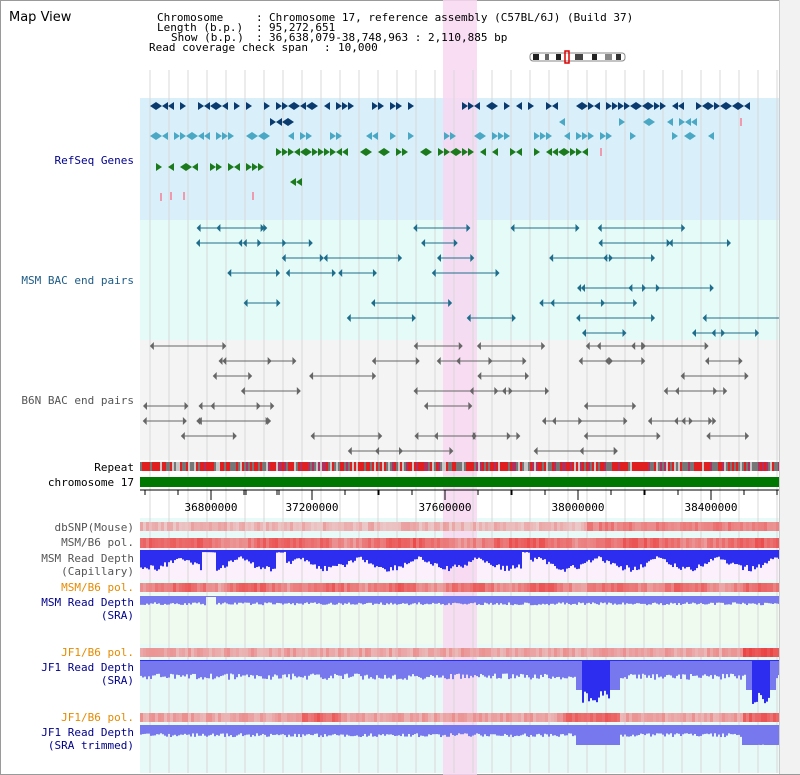 The image size is (800, 775). I want to click on track-label-msm-depth-capillary: MSM Read Depth, so click(87, 558).